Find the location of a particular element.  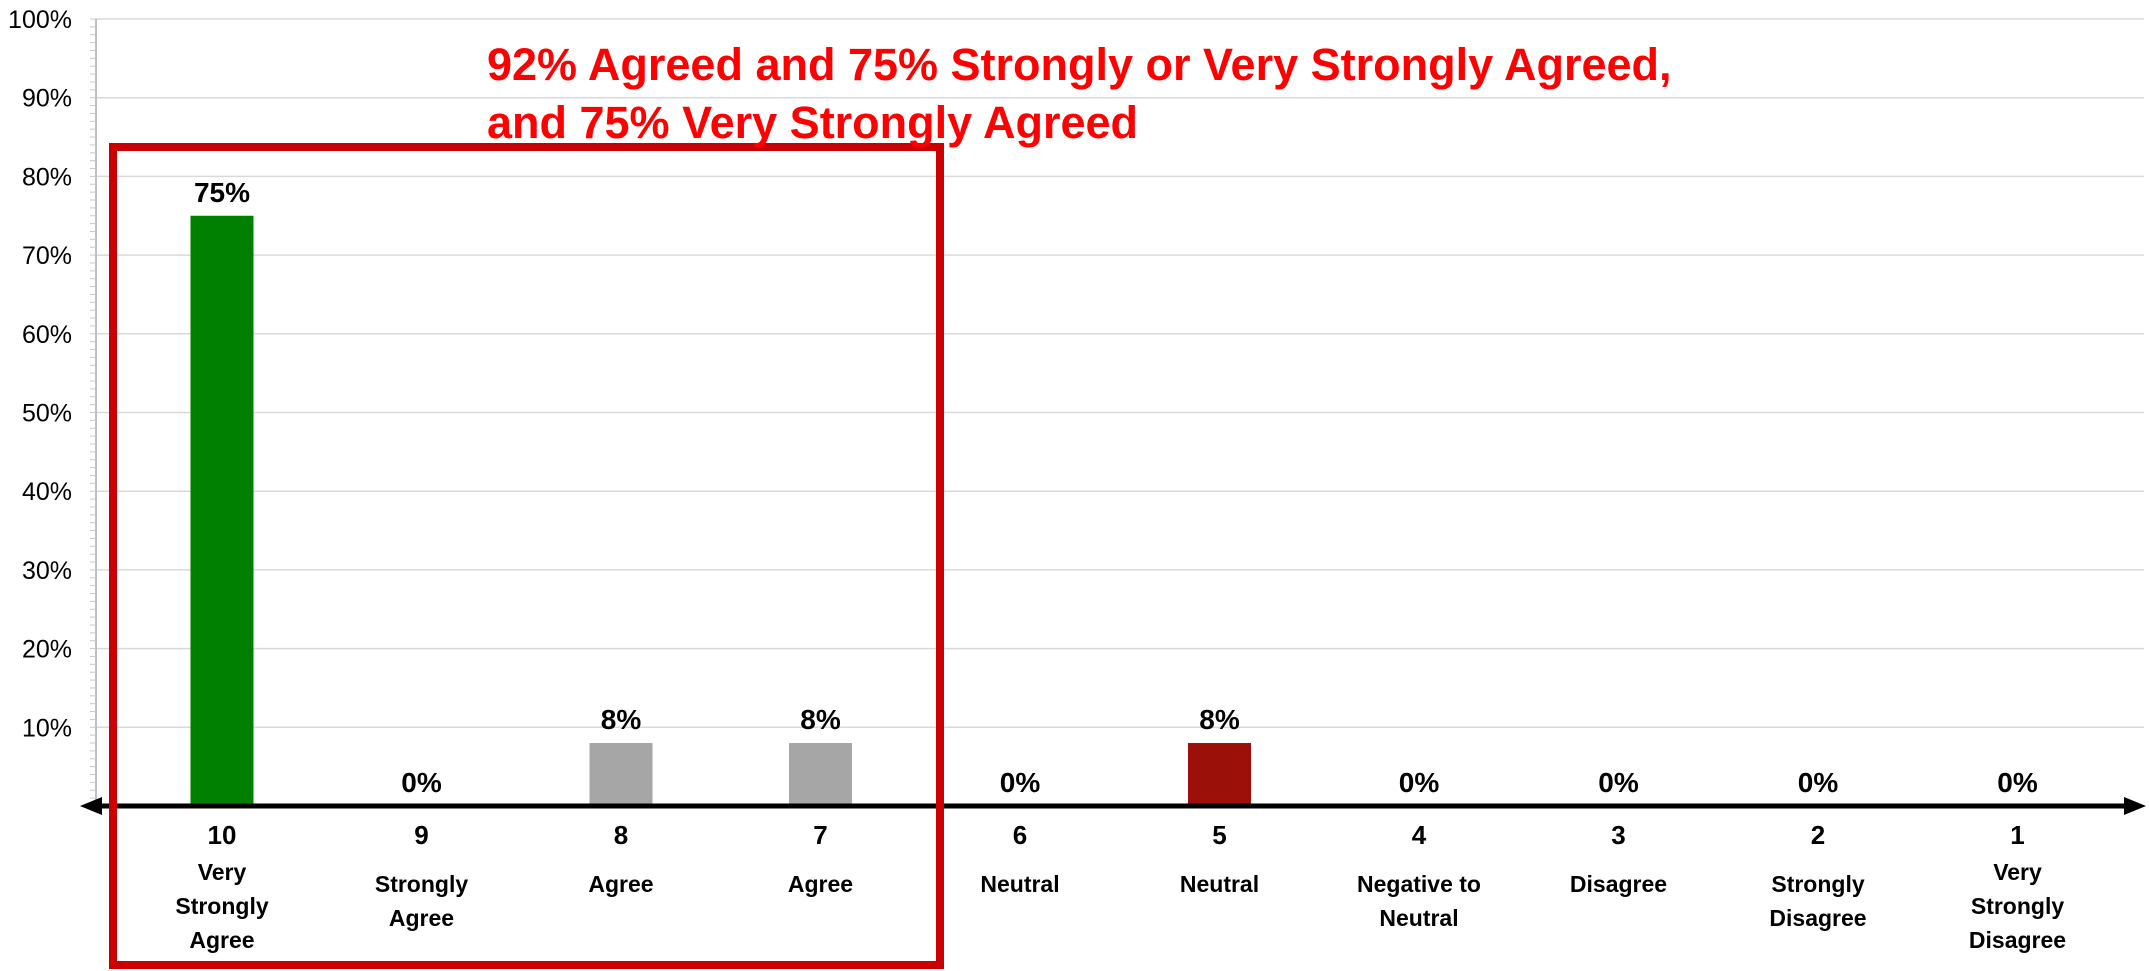

x-category-label-8: Agree is located at coordinates (620, 884).